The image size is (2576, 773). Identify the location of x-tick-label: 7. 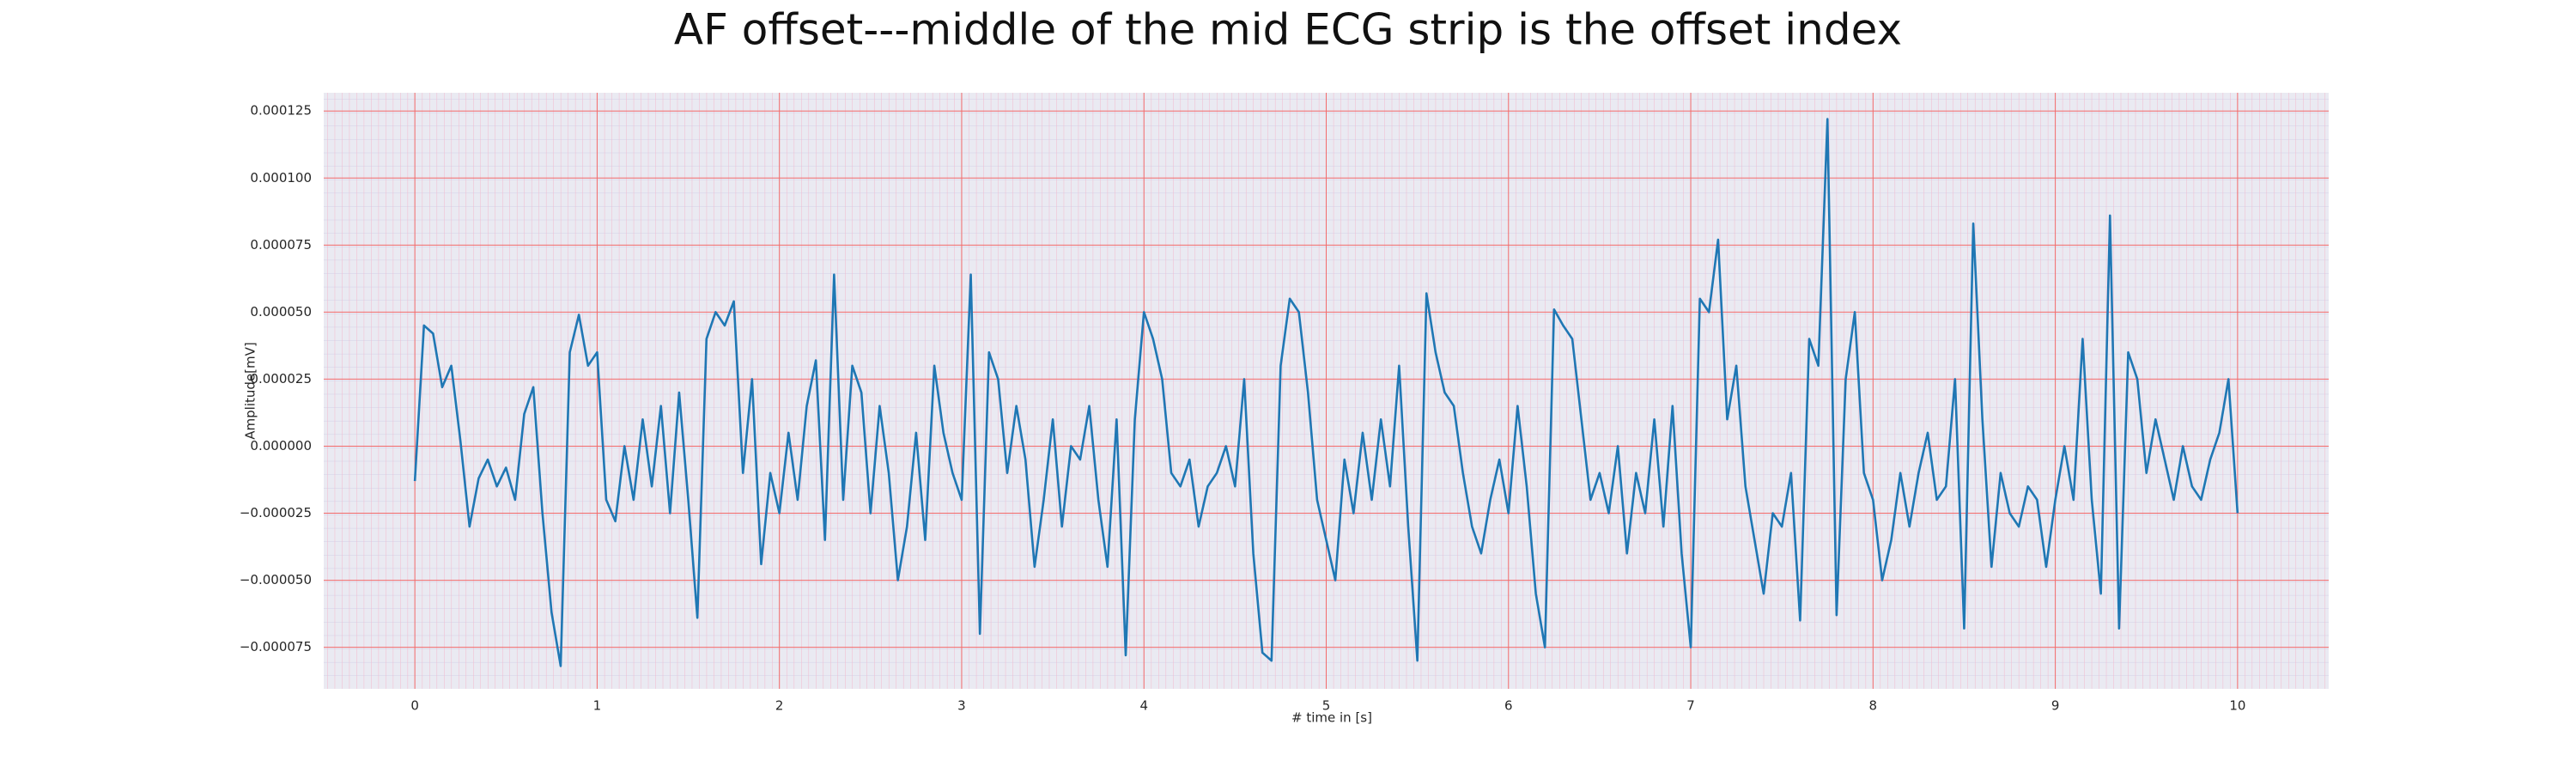
(1690, 706).